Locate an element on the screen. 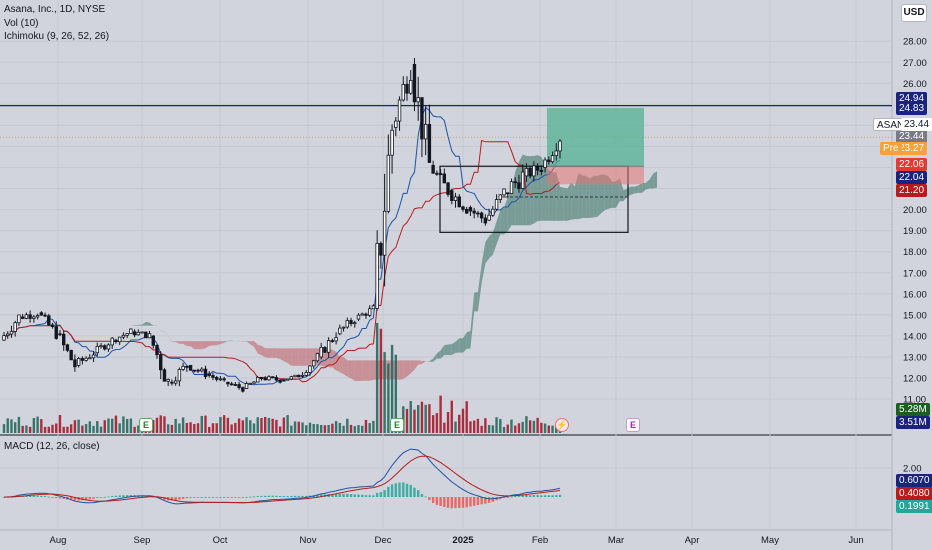 The image size is (932, 550). macd-legend: MACD (12, 26, close) is located at coordinates (52, 446).